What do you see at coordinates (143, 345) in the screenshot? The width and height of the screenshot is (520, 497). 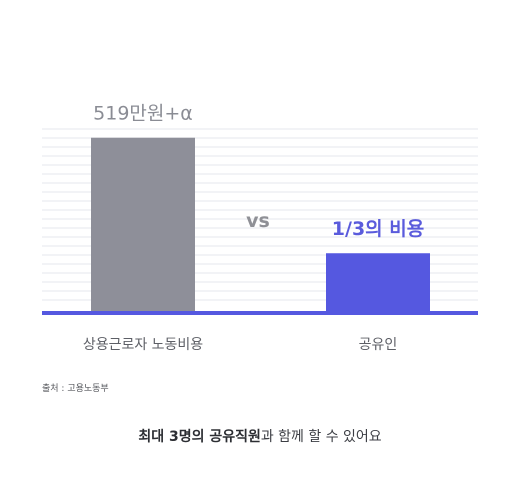 I see `category-label-left: 상용근로자 노동비용` at bounding box center [143, 345].